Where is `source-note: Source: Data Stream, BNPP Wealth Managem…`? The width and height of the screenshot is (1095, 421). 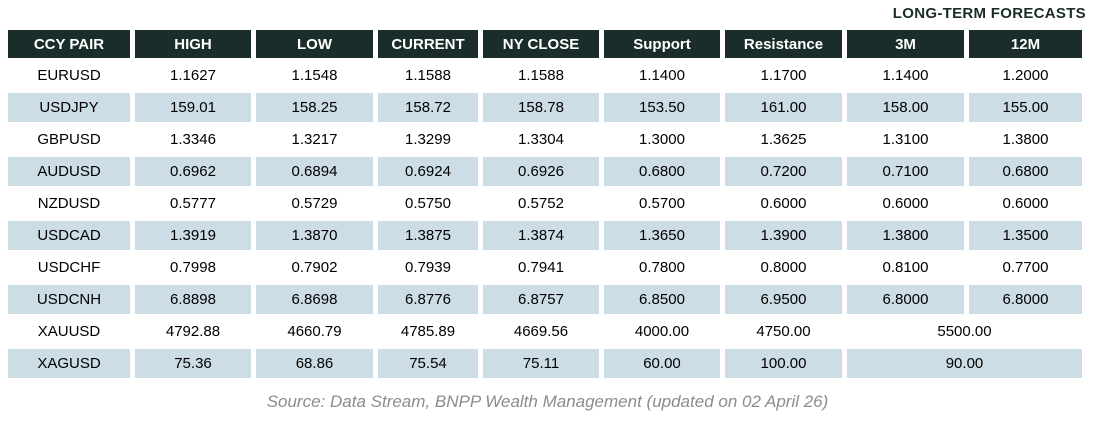 source-note: Source: Data Stream, BNPP Wealth Managem… is located at coordinates (547, 401).